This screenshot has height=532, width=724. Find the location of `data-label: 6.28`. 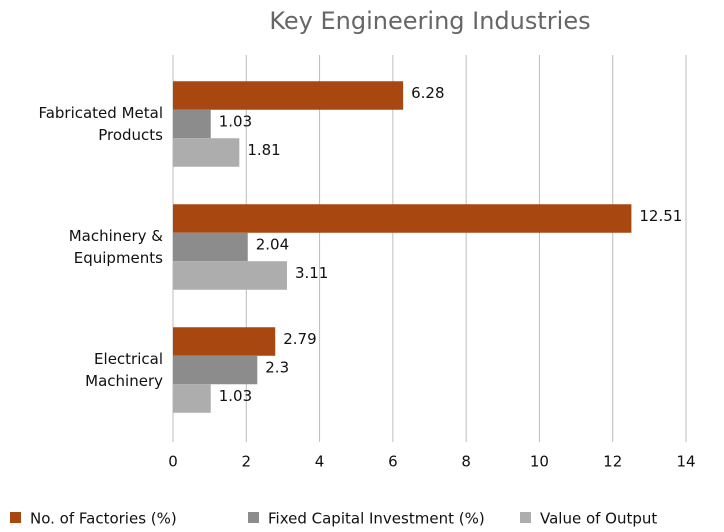

data-label: 6.28 is located at coordinates (427, 93).